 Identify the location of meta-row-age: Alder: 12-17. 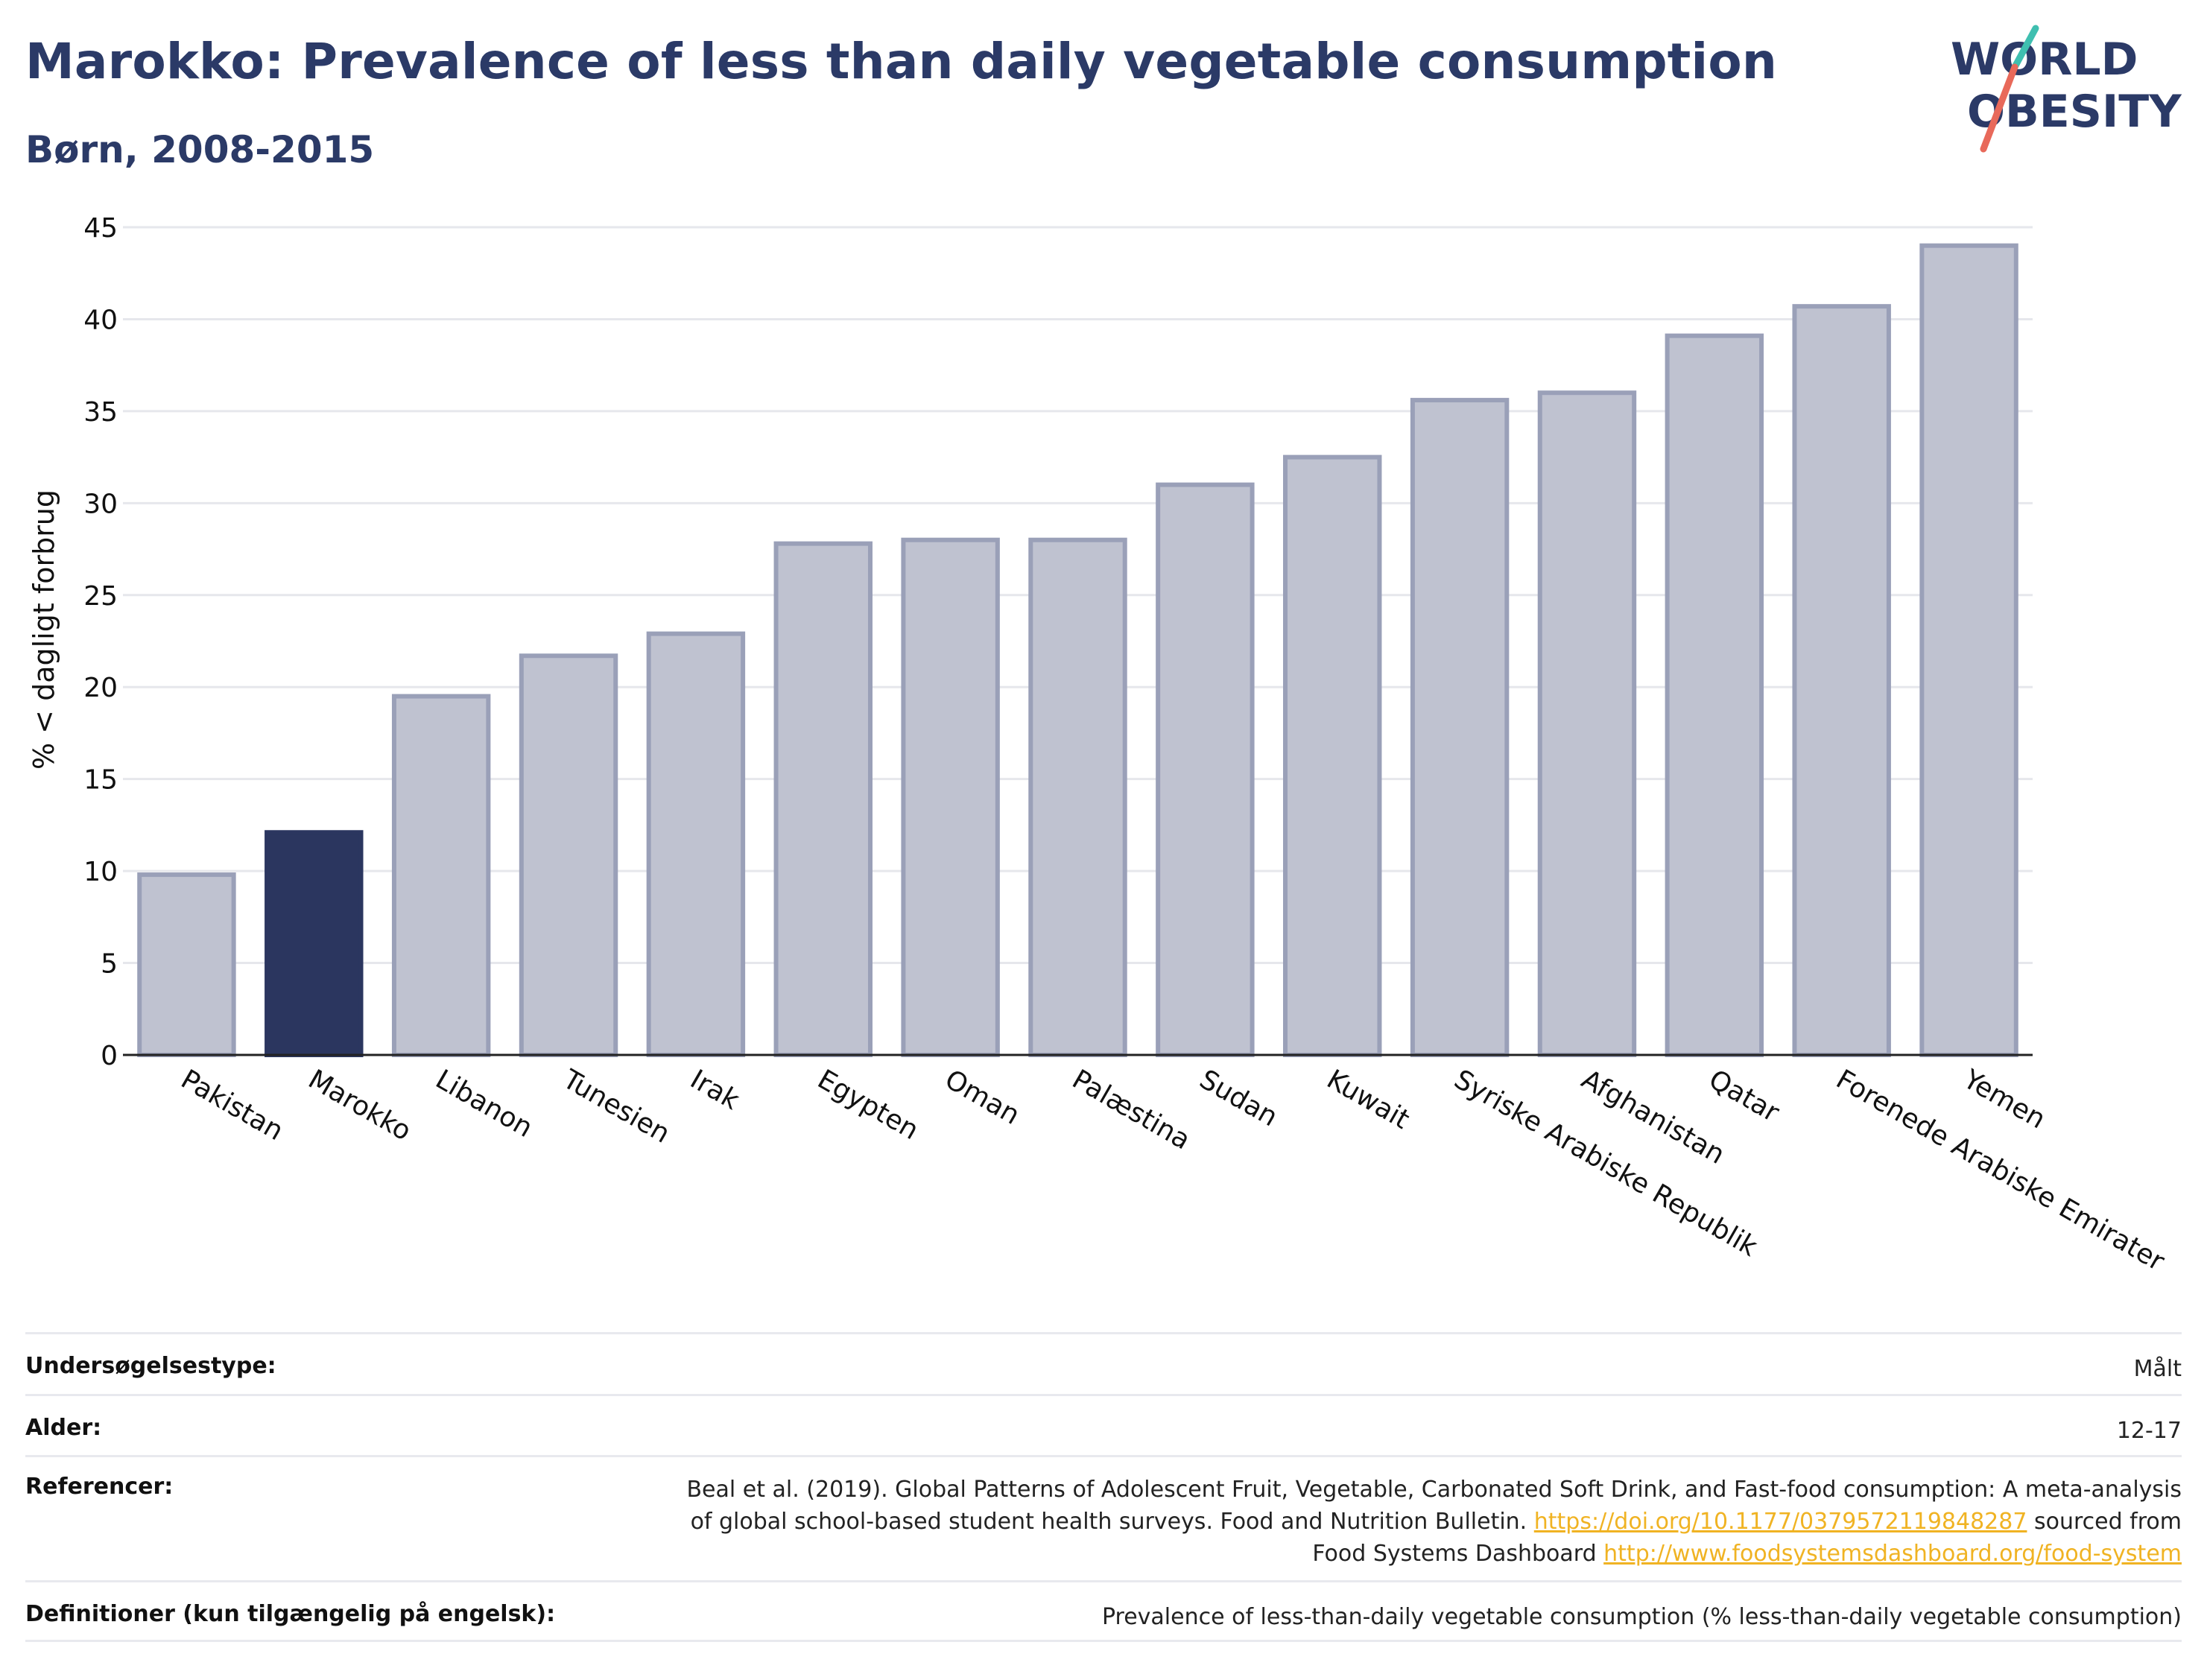
(1103, 1424).